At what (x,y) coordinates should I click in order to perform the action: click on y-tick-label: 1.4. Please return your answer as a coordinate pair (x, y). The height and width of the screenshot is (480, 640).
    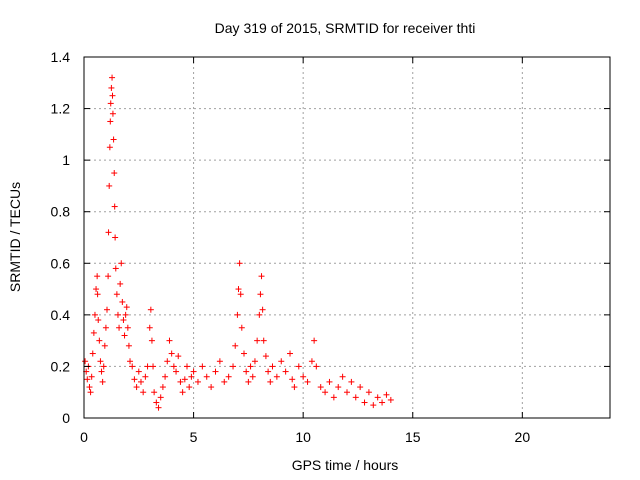
    Looking at the image, I should click on (61, 57).